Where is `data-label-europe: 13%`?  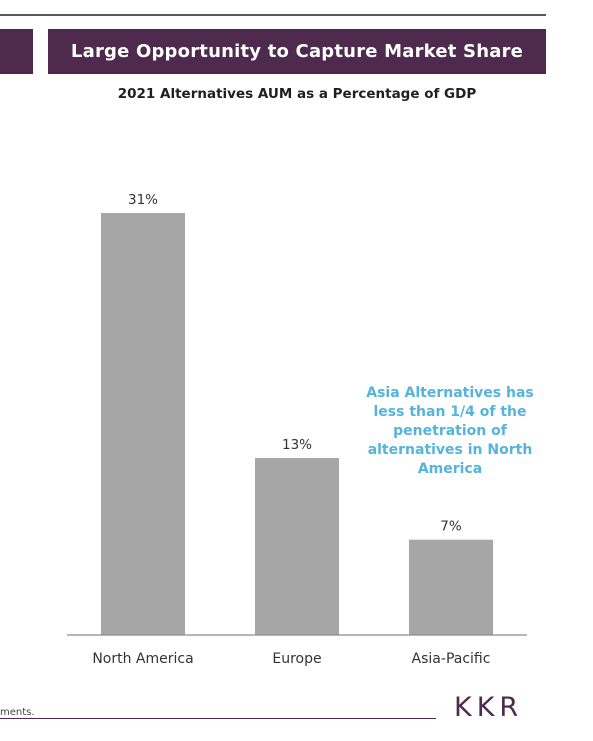
data-label-europe: 13% is located at coordinates (297, 445).